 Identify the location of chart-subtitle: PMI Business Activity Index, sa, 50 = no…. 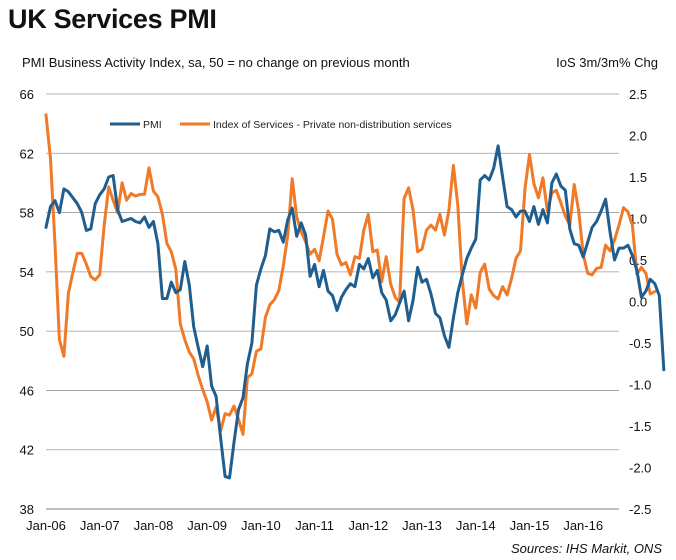
(216, 62).